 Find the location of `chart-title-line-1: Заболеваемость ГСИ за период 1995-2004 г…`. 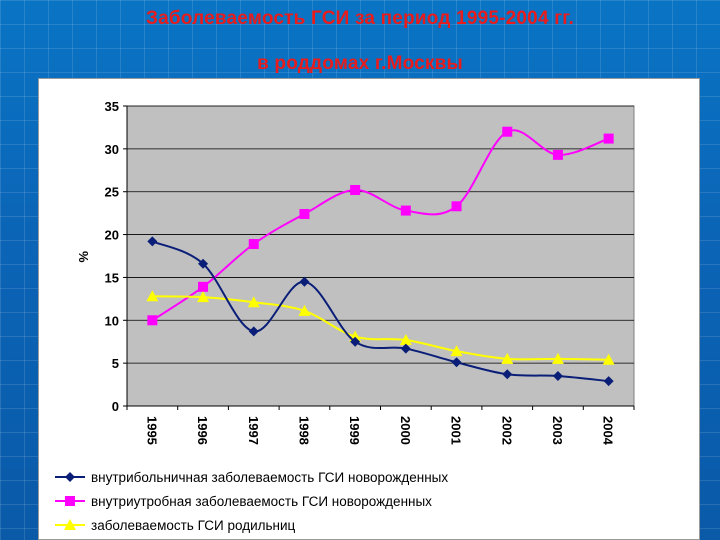

chart-title-line-1: Заболеваемость ГСИ за период 1995-2004 г… is located at coordinates (359, 18).